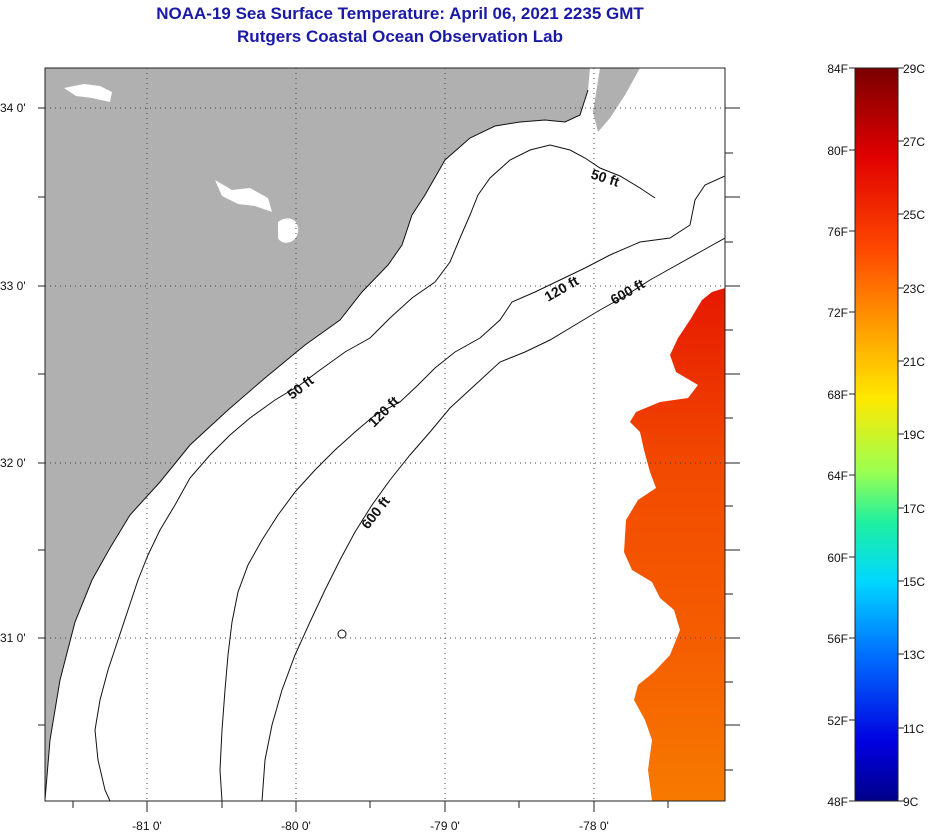 The height and width of the screenshot is (832, 928). Describe the element at coordinates (837, 639) in the screenshot. I see `colorbar-f-label: 56F` at that location.